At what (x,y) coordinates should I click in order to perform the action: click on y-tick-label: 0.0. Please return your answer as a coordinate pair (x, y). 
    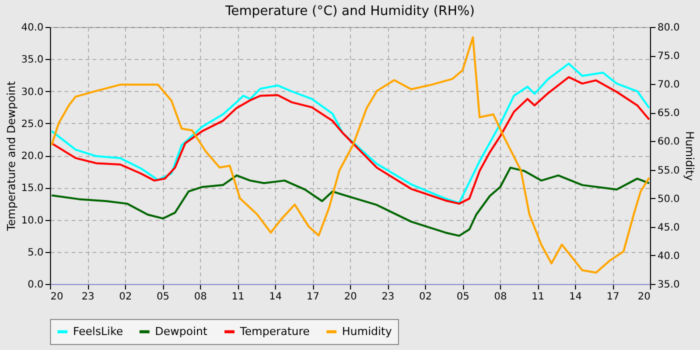
    Looking at the image, I should click on (36, 285).